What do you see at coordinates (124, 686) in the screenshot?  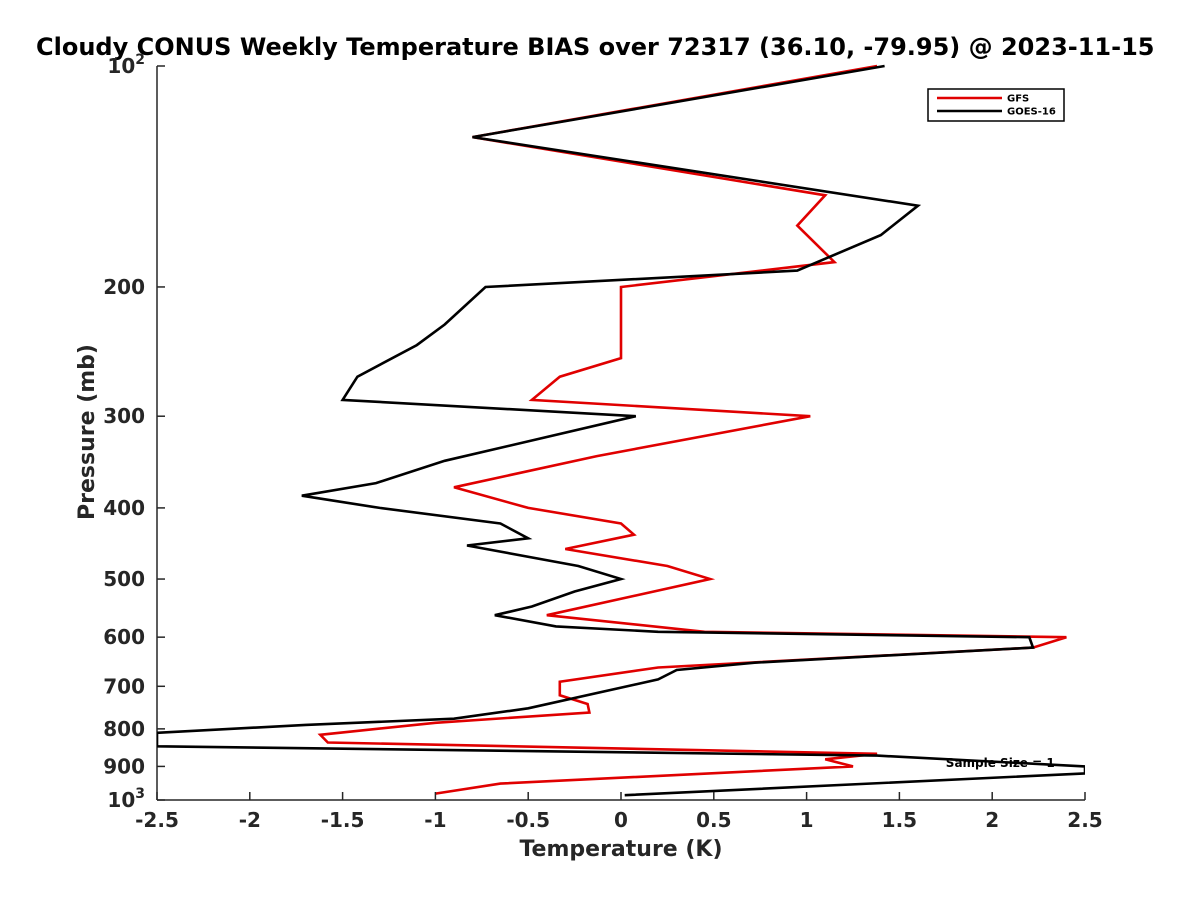 I see `y-tick-label: 700` at bounding box center [124, 686].